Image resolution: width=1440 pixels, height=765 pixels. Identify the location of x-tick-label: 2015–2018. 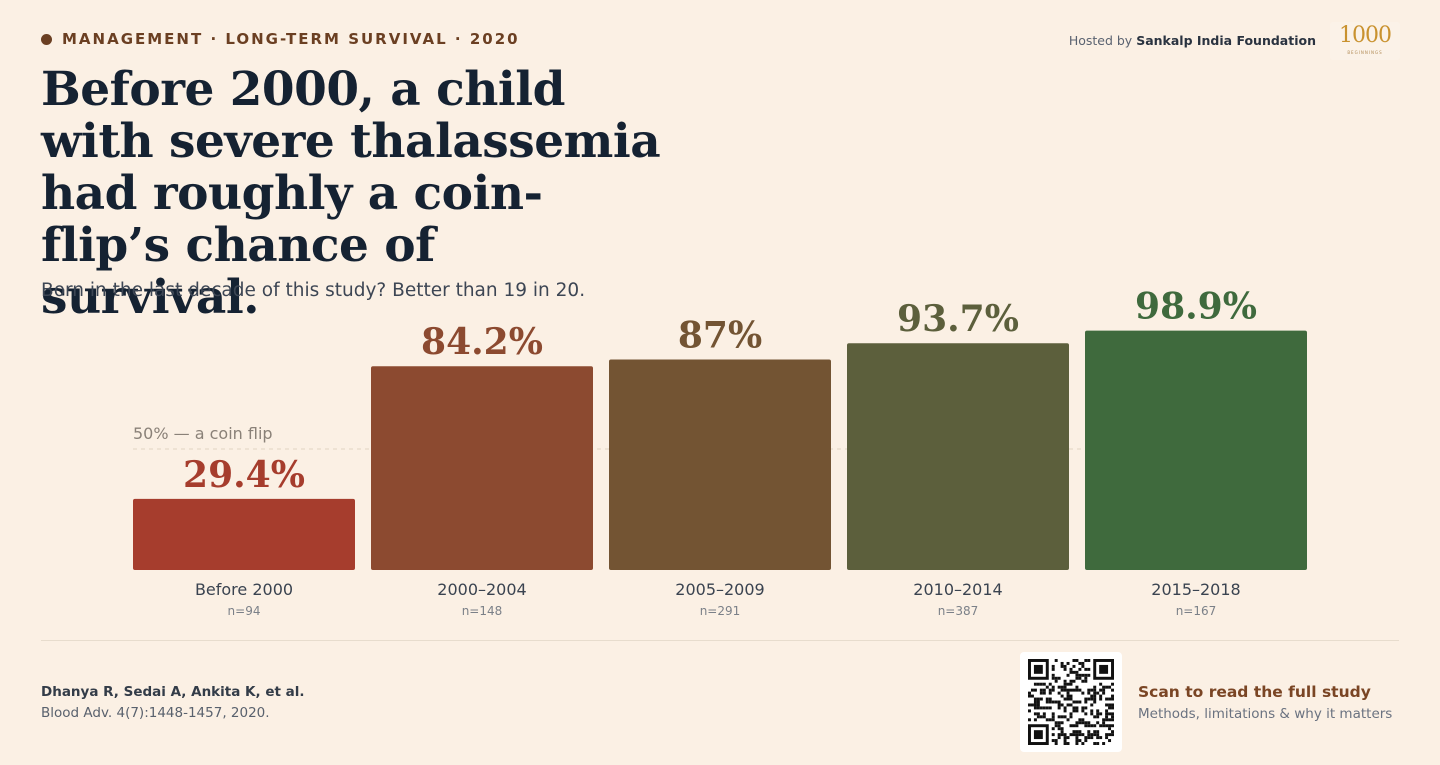
(1195, 589).